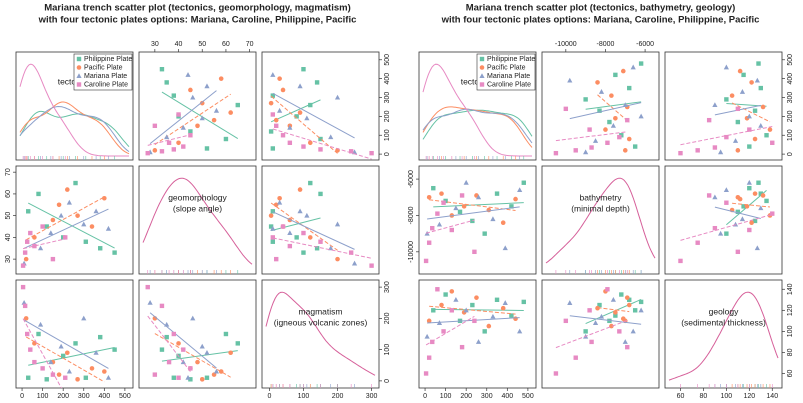  Describe the element at coordinates (528, 396) in the screenshot. I see `x-tick-label: 500` at that location.